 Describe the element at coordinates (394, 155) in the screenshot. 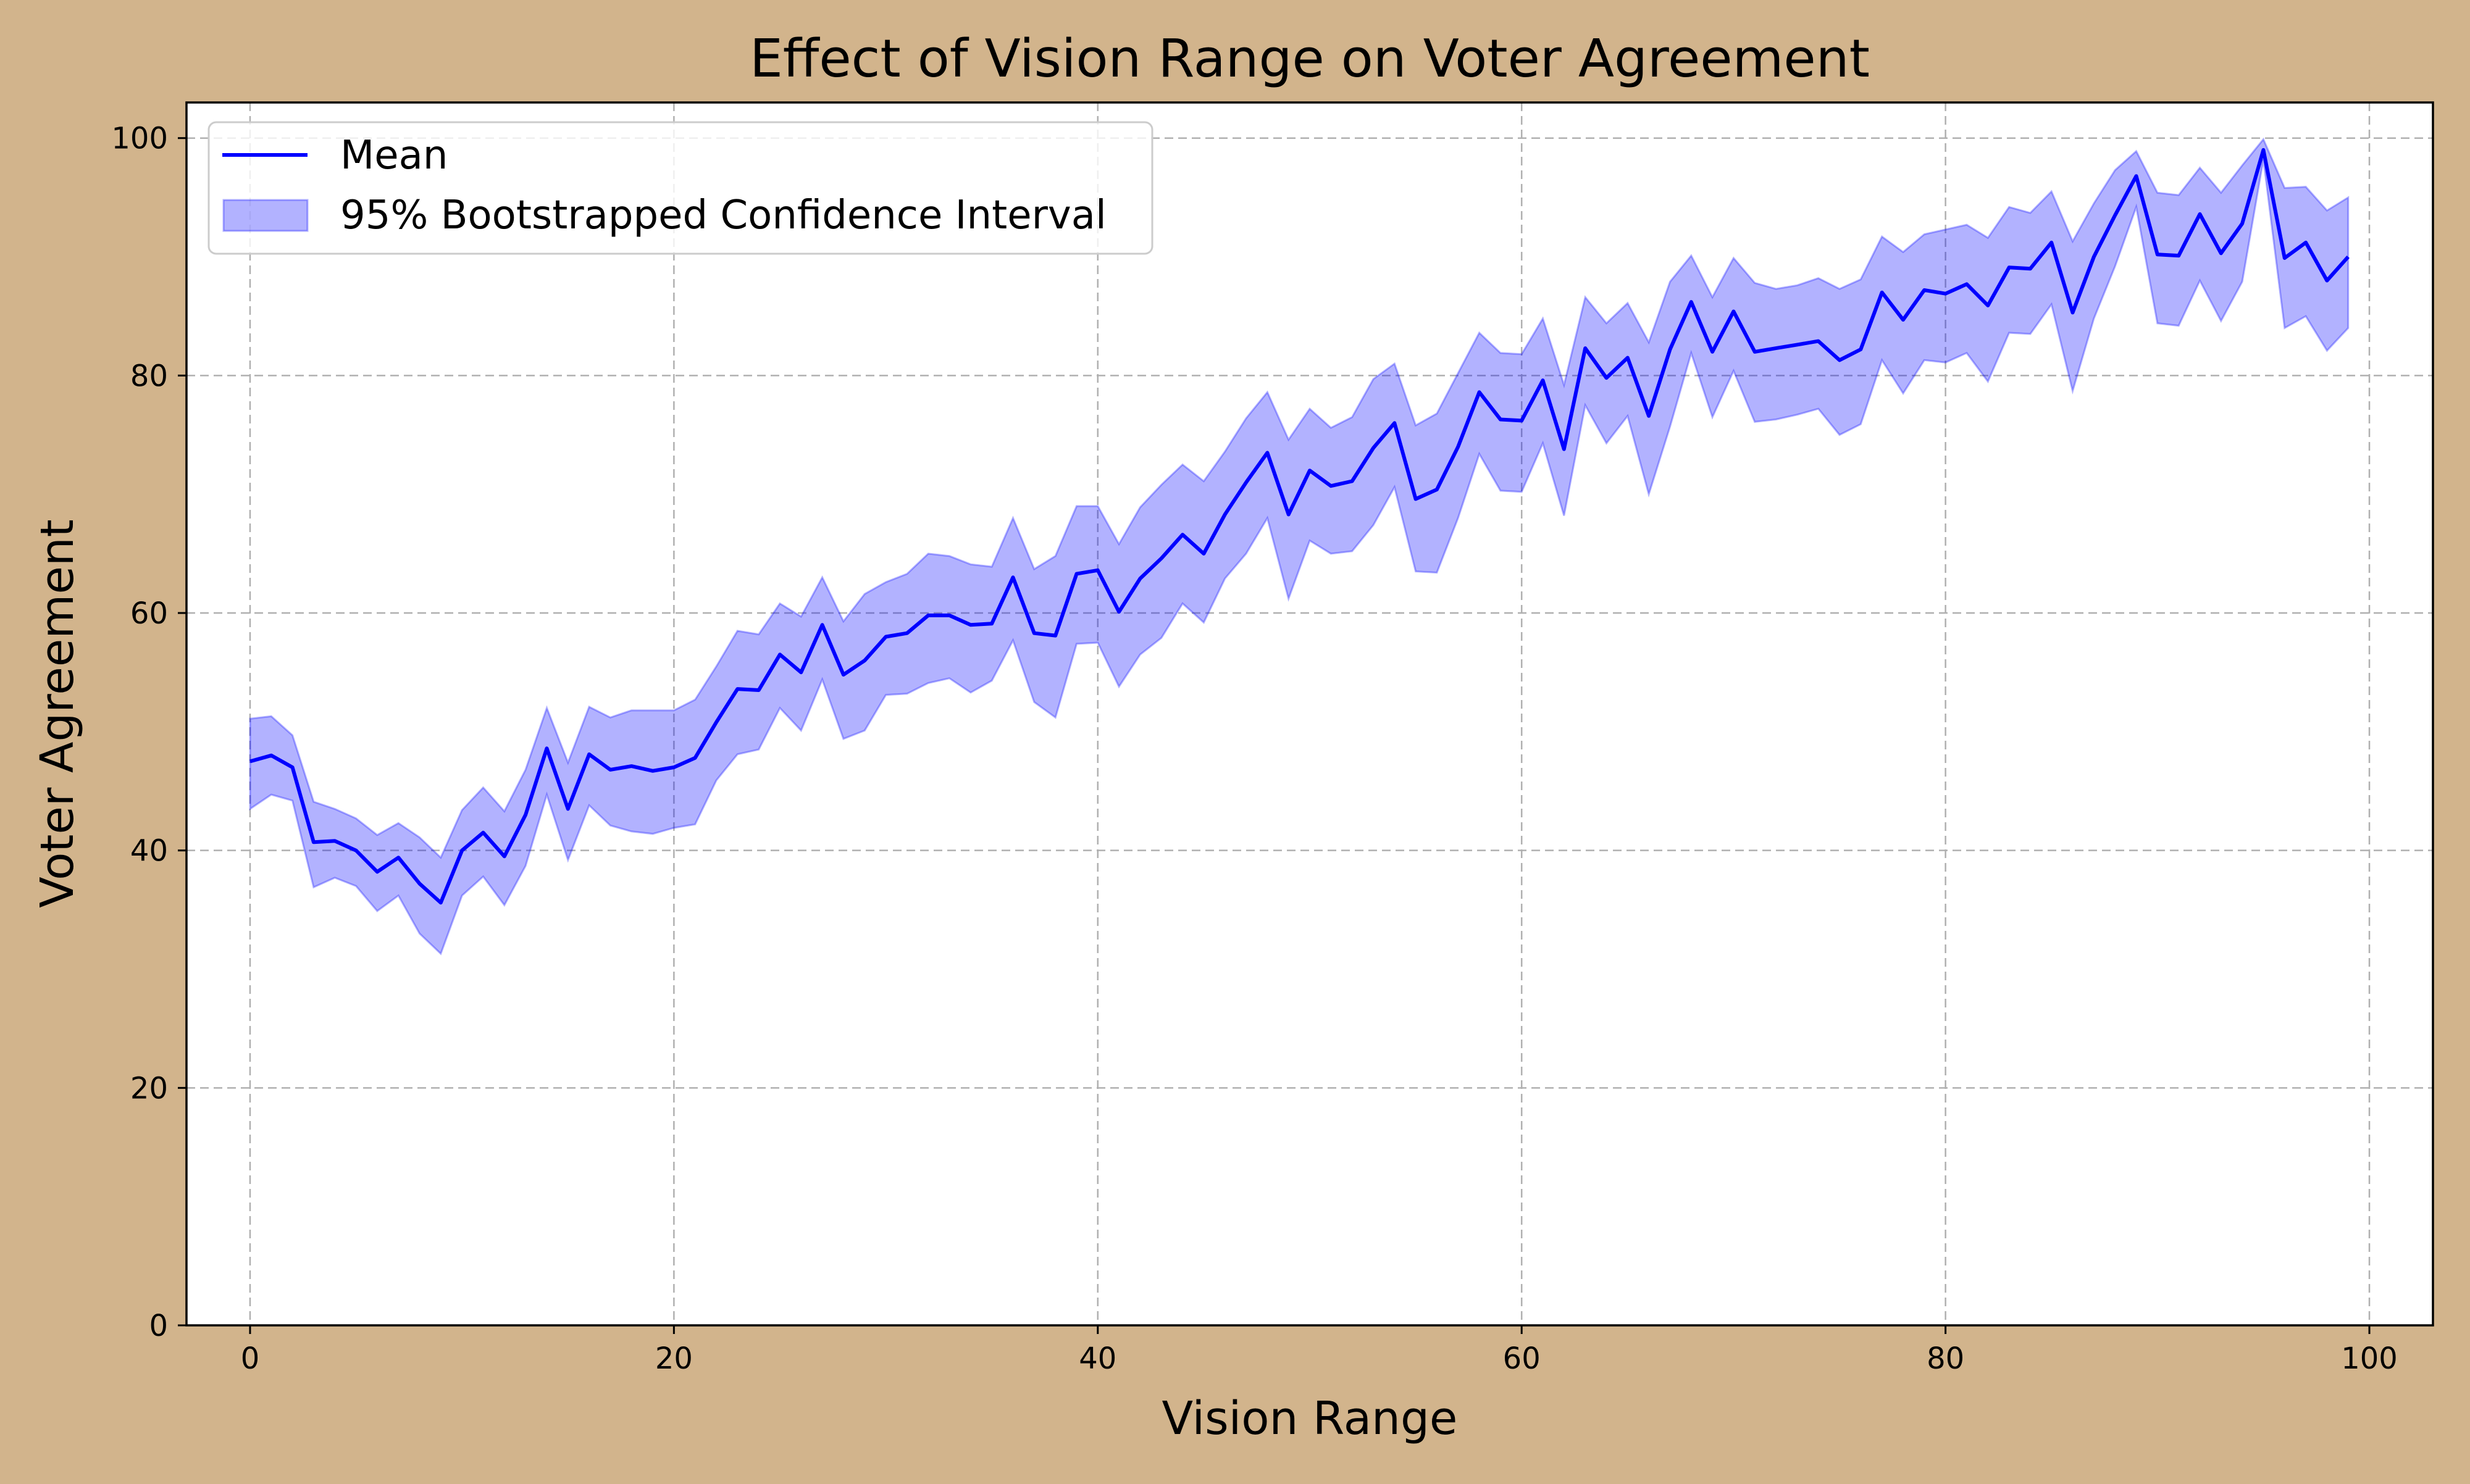

I see `legend-mean-label: Mean` at that location.